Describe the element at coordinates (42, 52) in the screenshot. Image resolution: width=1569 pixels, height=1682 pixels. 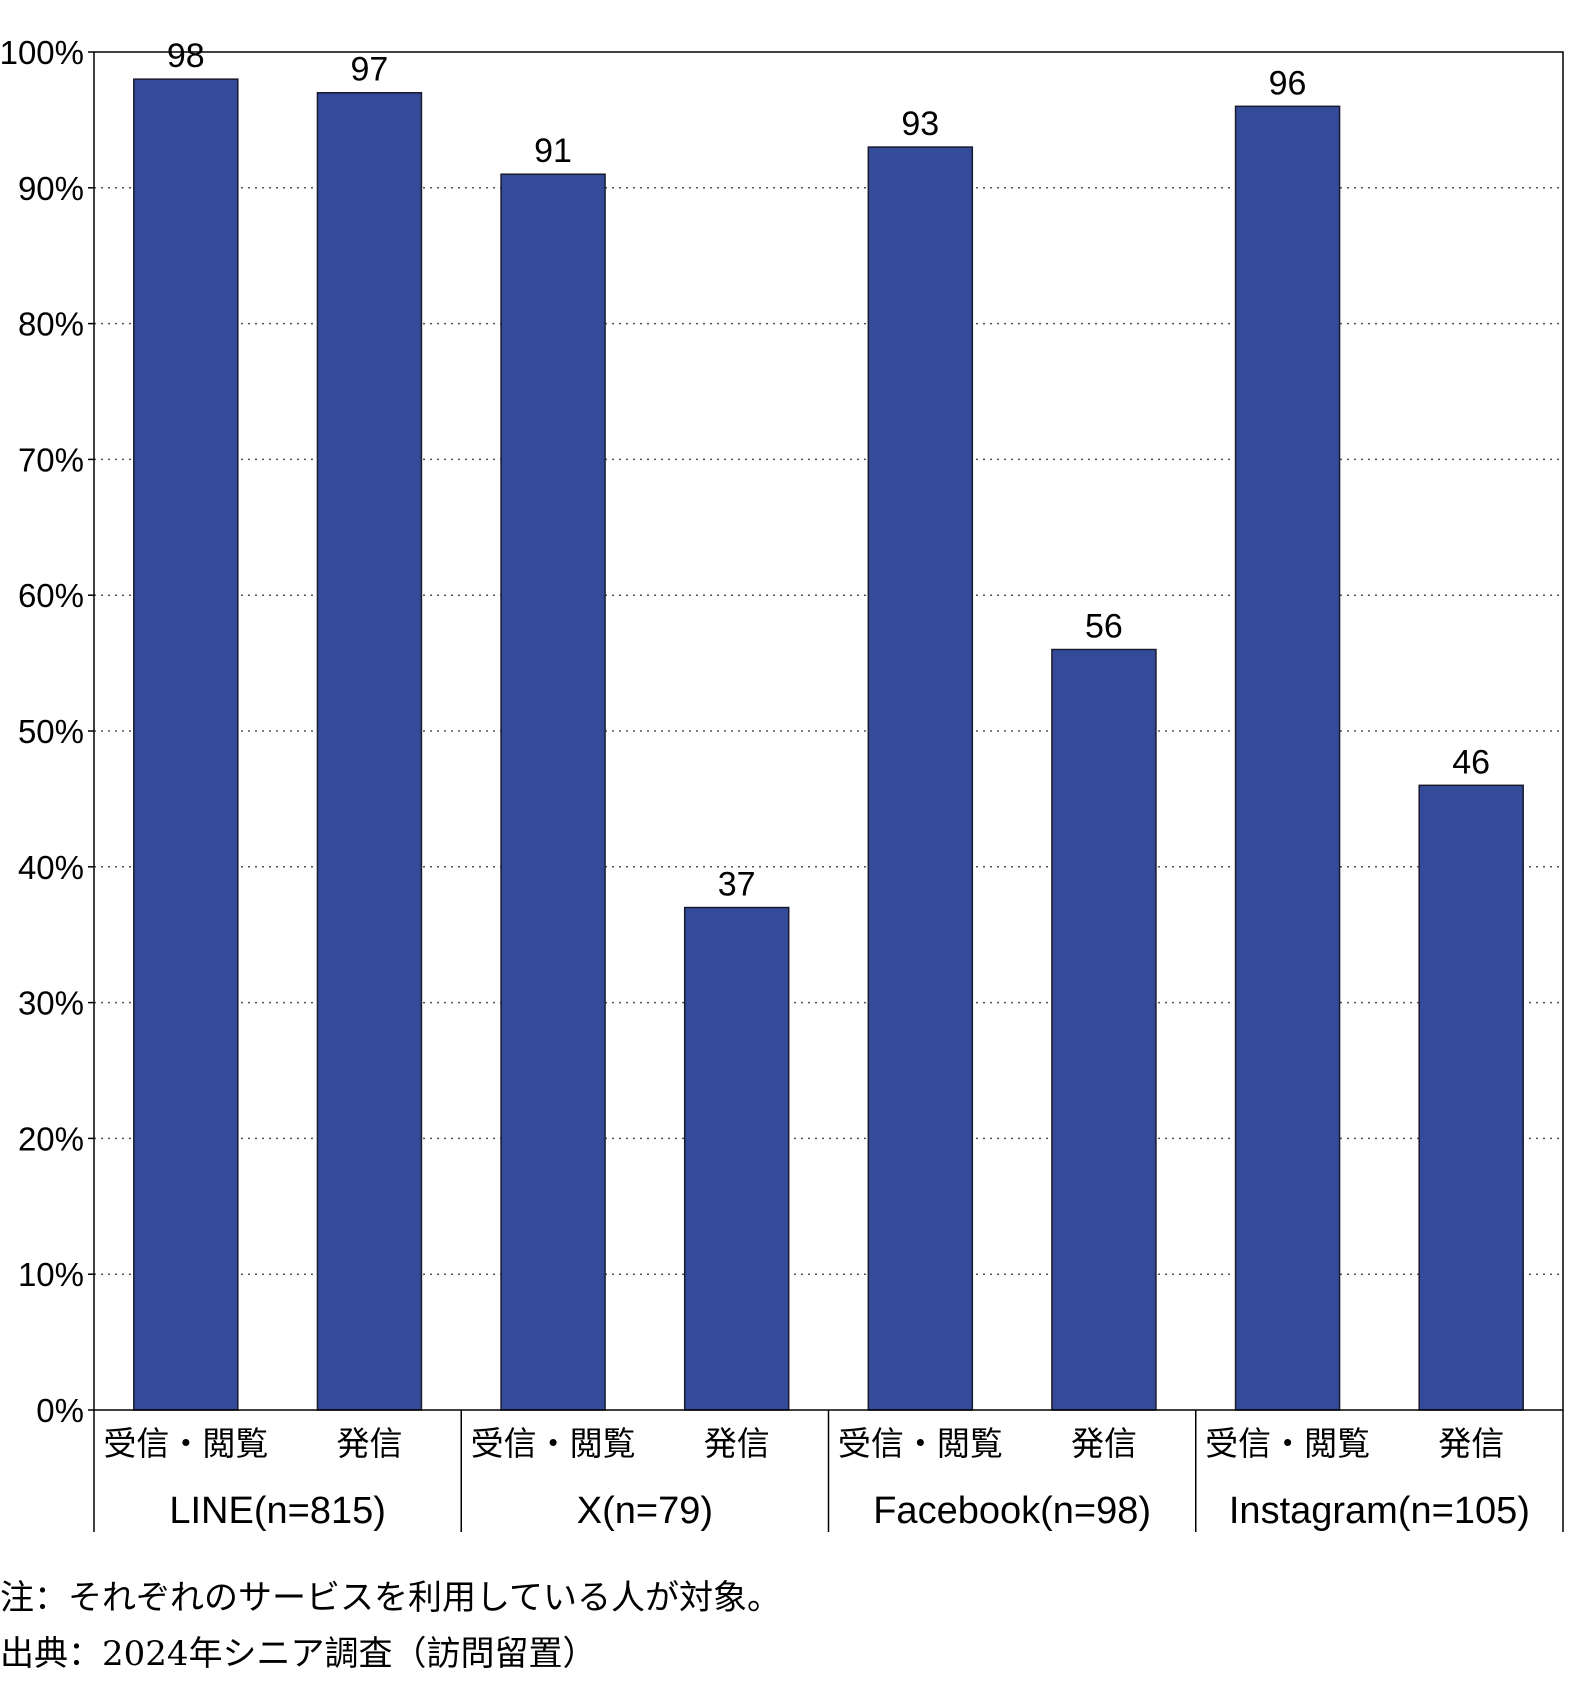
I see `y-tick-label: 100%` at that location.